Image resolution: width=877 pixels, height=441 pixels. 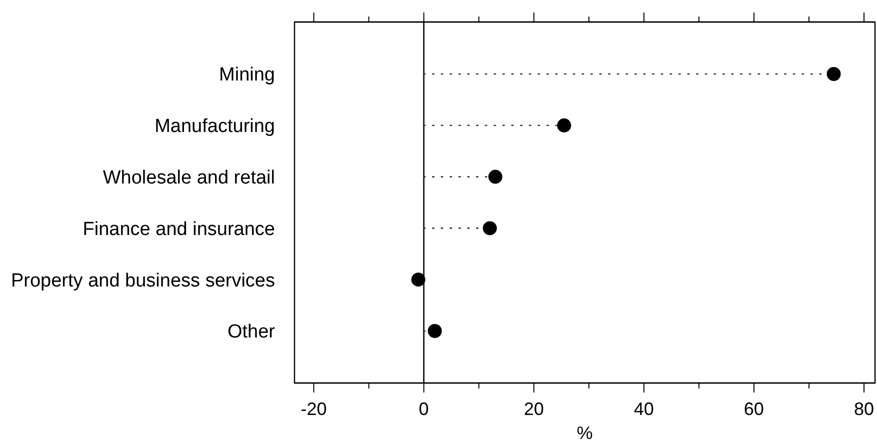 I want to click on y-tick-label: Finance and insurance, so click(x=178, y=229).